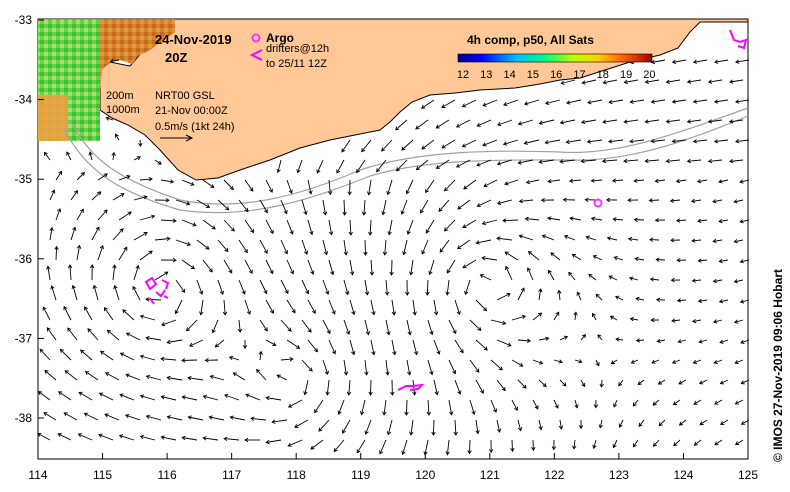 The width and height of the screenshot is (790, 492). Describe the element at coordinates (463, 75) in the screenshot. I see `colorbar-tick-label: 12` at that location.